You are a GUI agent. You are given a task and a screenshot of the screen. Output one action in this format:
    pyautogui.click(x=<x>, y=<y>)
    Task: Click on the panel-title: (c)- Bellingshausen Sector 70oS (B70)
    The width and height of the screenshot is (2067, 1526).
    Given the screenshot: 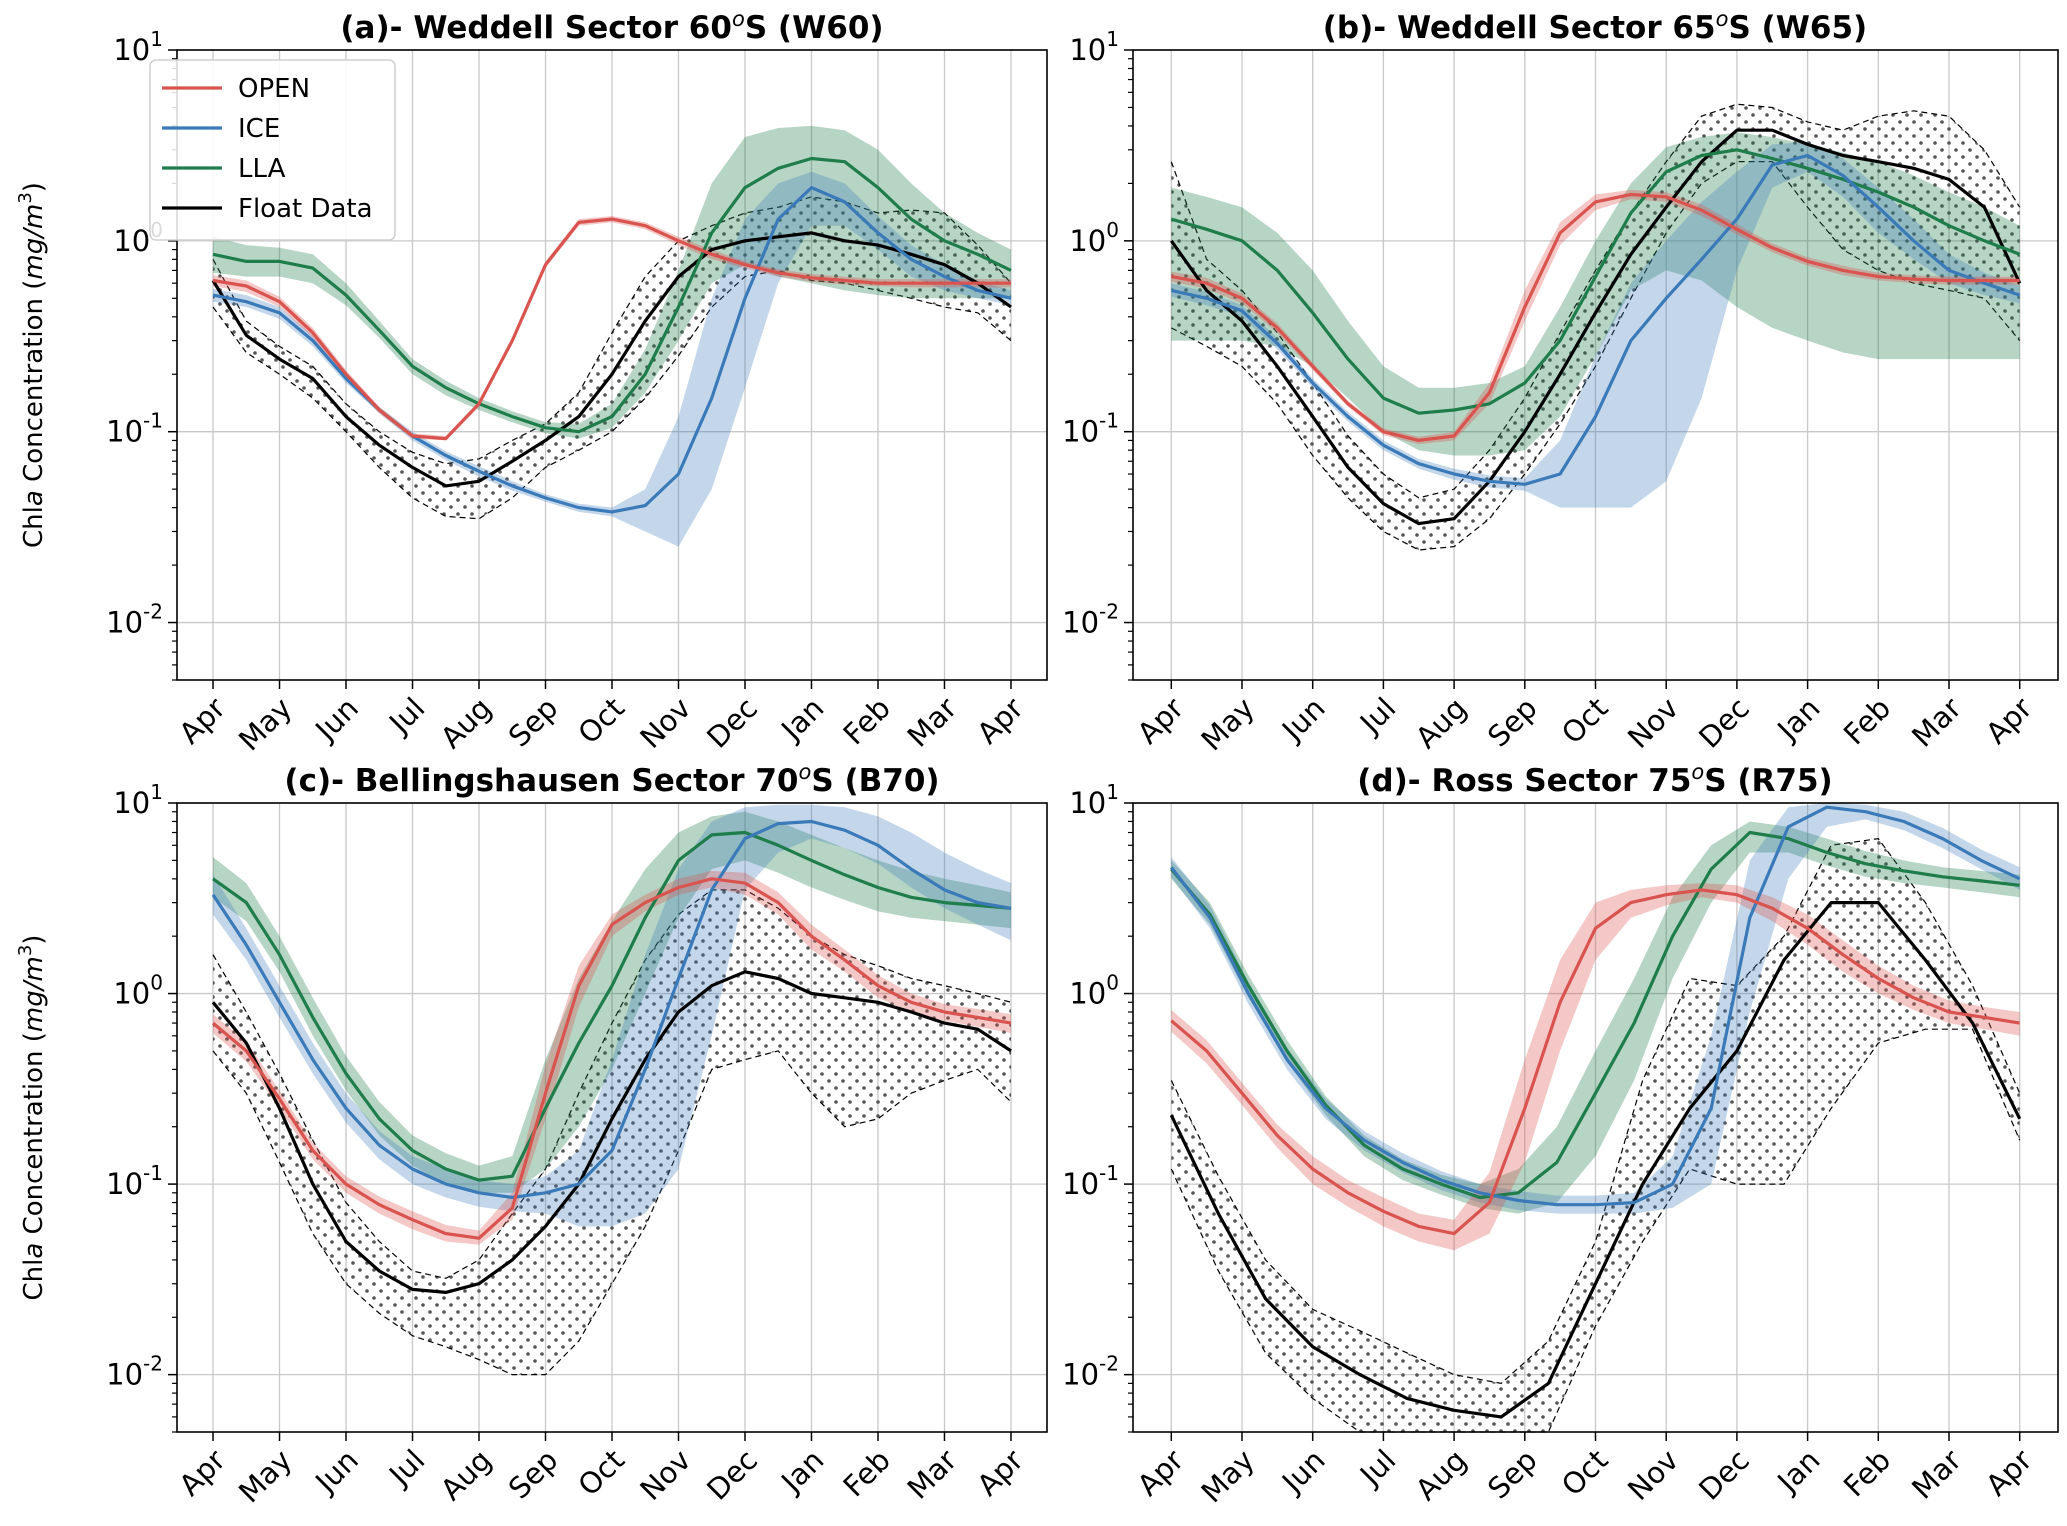 What is the action you would take?
    pyautogui.click(x=611, y=779)
    